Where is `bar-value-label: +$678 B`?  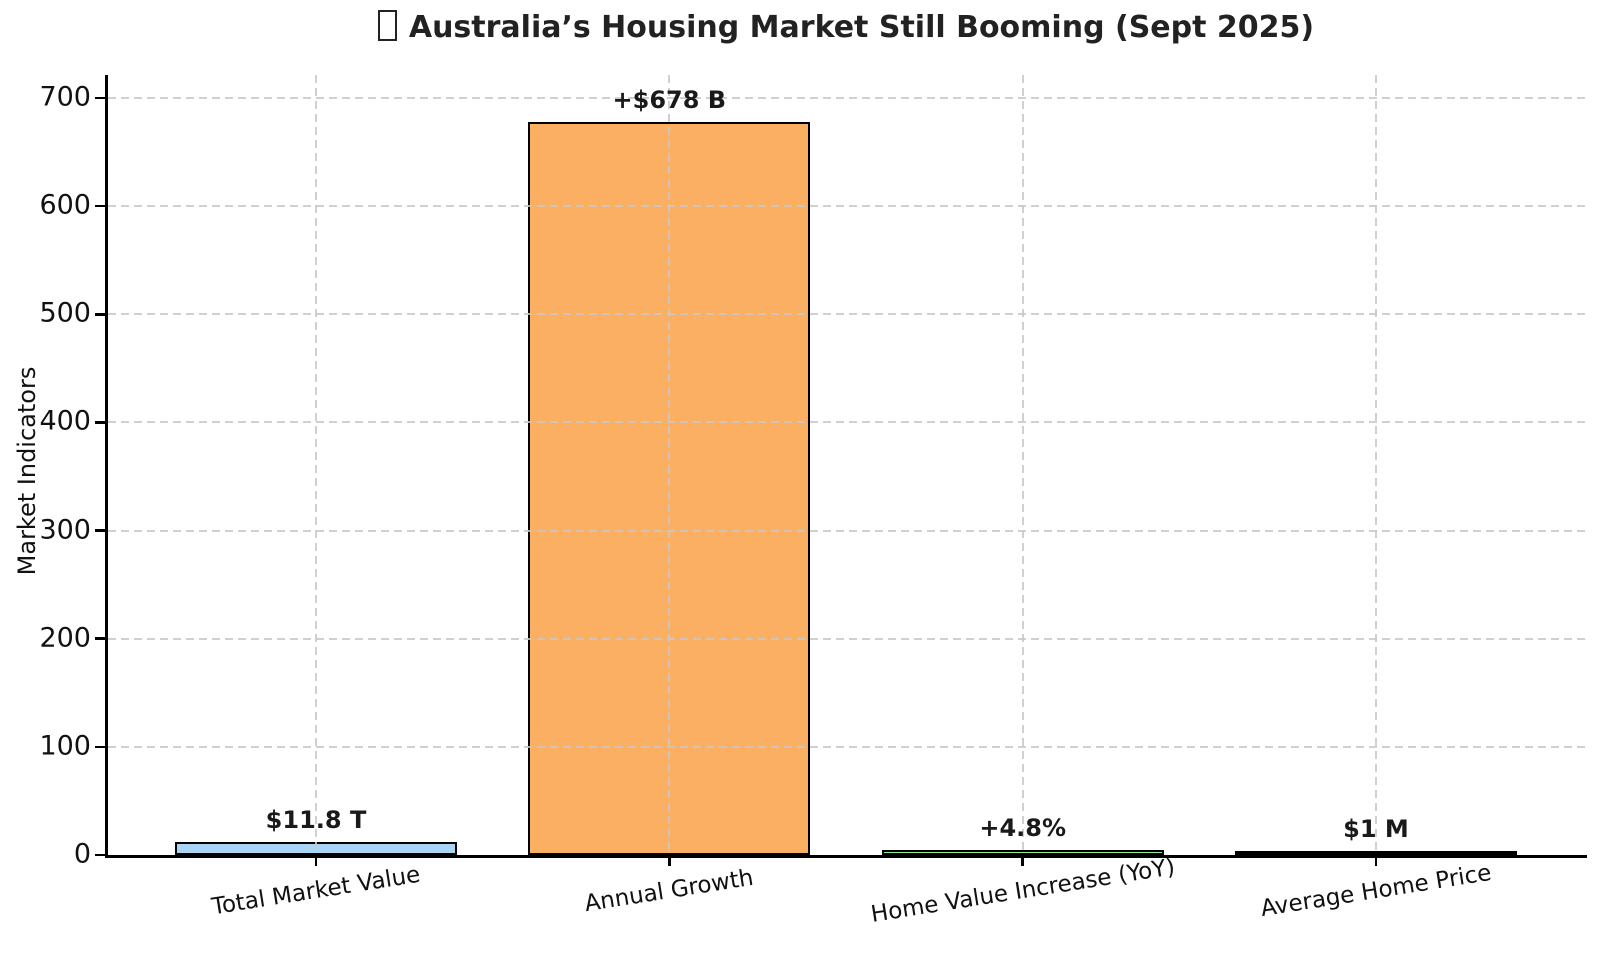 bar-value-label: +$678 B is located at coordinates (669, 99).